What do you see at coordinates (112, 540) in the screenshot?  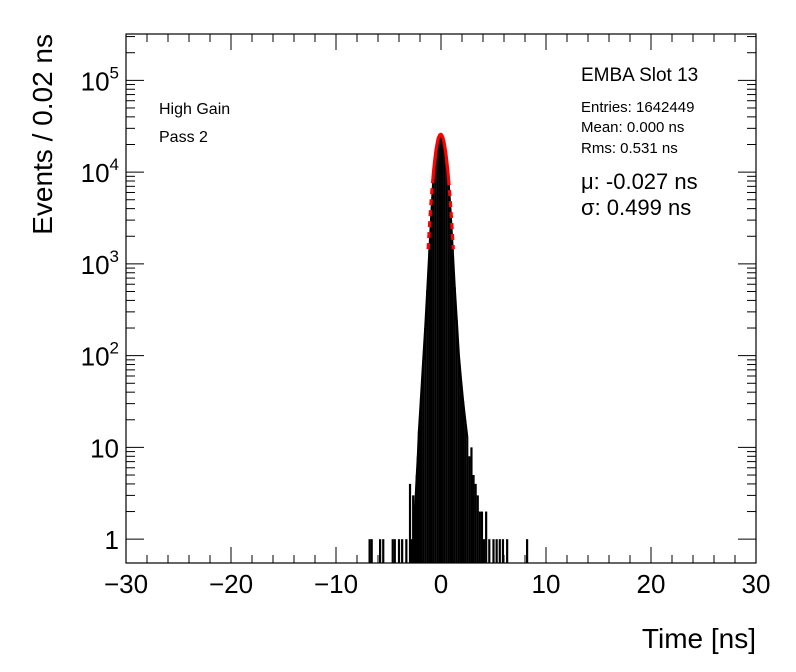 I see `y-tick-label: 1` at bounding box center [112, 540].